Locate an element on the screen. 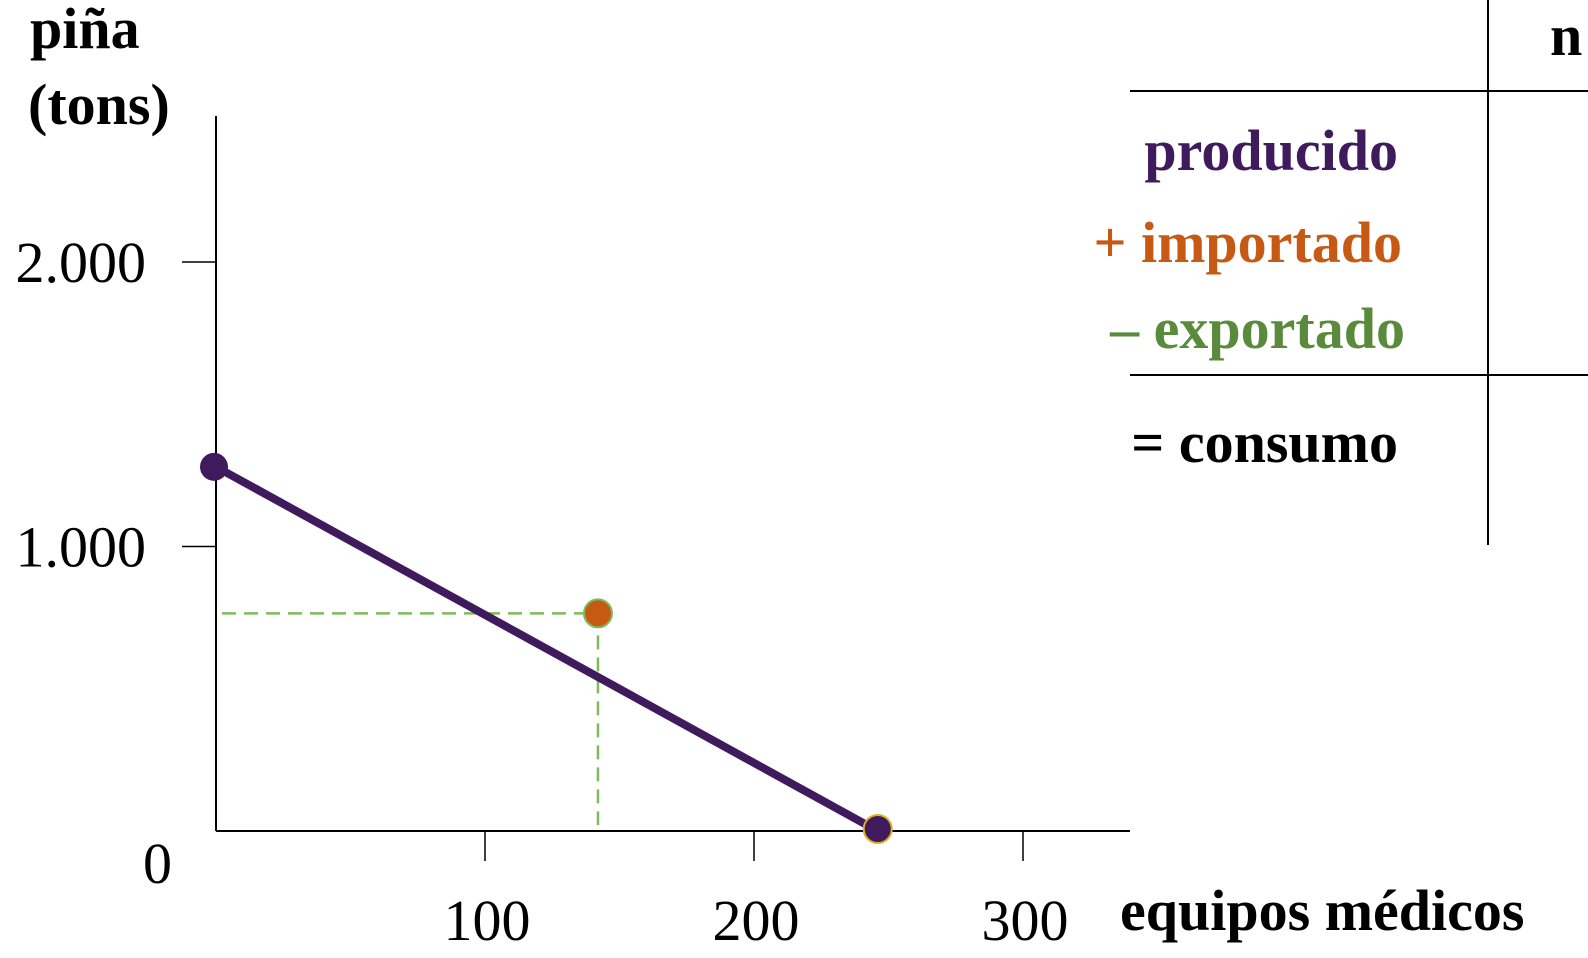 This screenshot has height=958, width=1588. table-header-partial: n is located at coordinates (1566, 35).